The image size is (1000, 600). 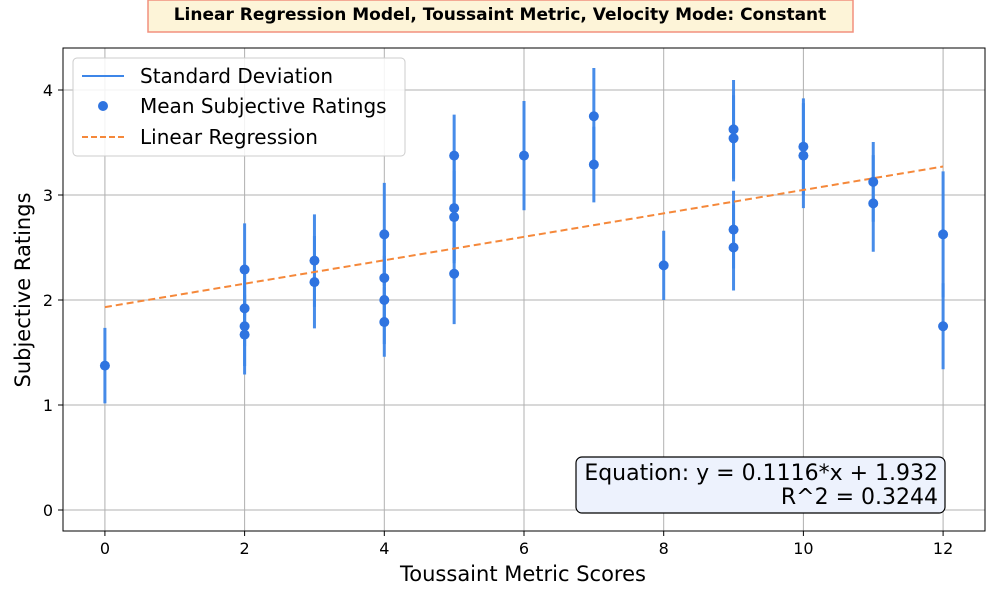 I want to click on x-tick-label: 10, so click(x=803, y=548).